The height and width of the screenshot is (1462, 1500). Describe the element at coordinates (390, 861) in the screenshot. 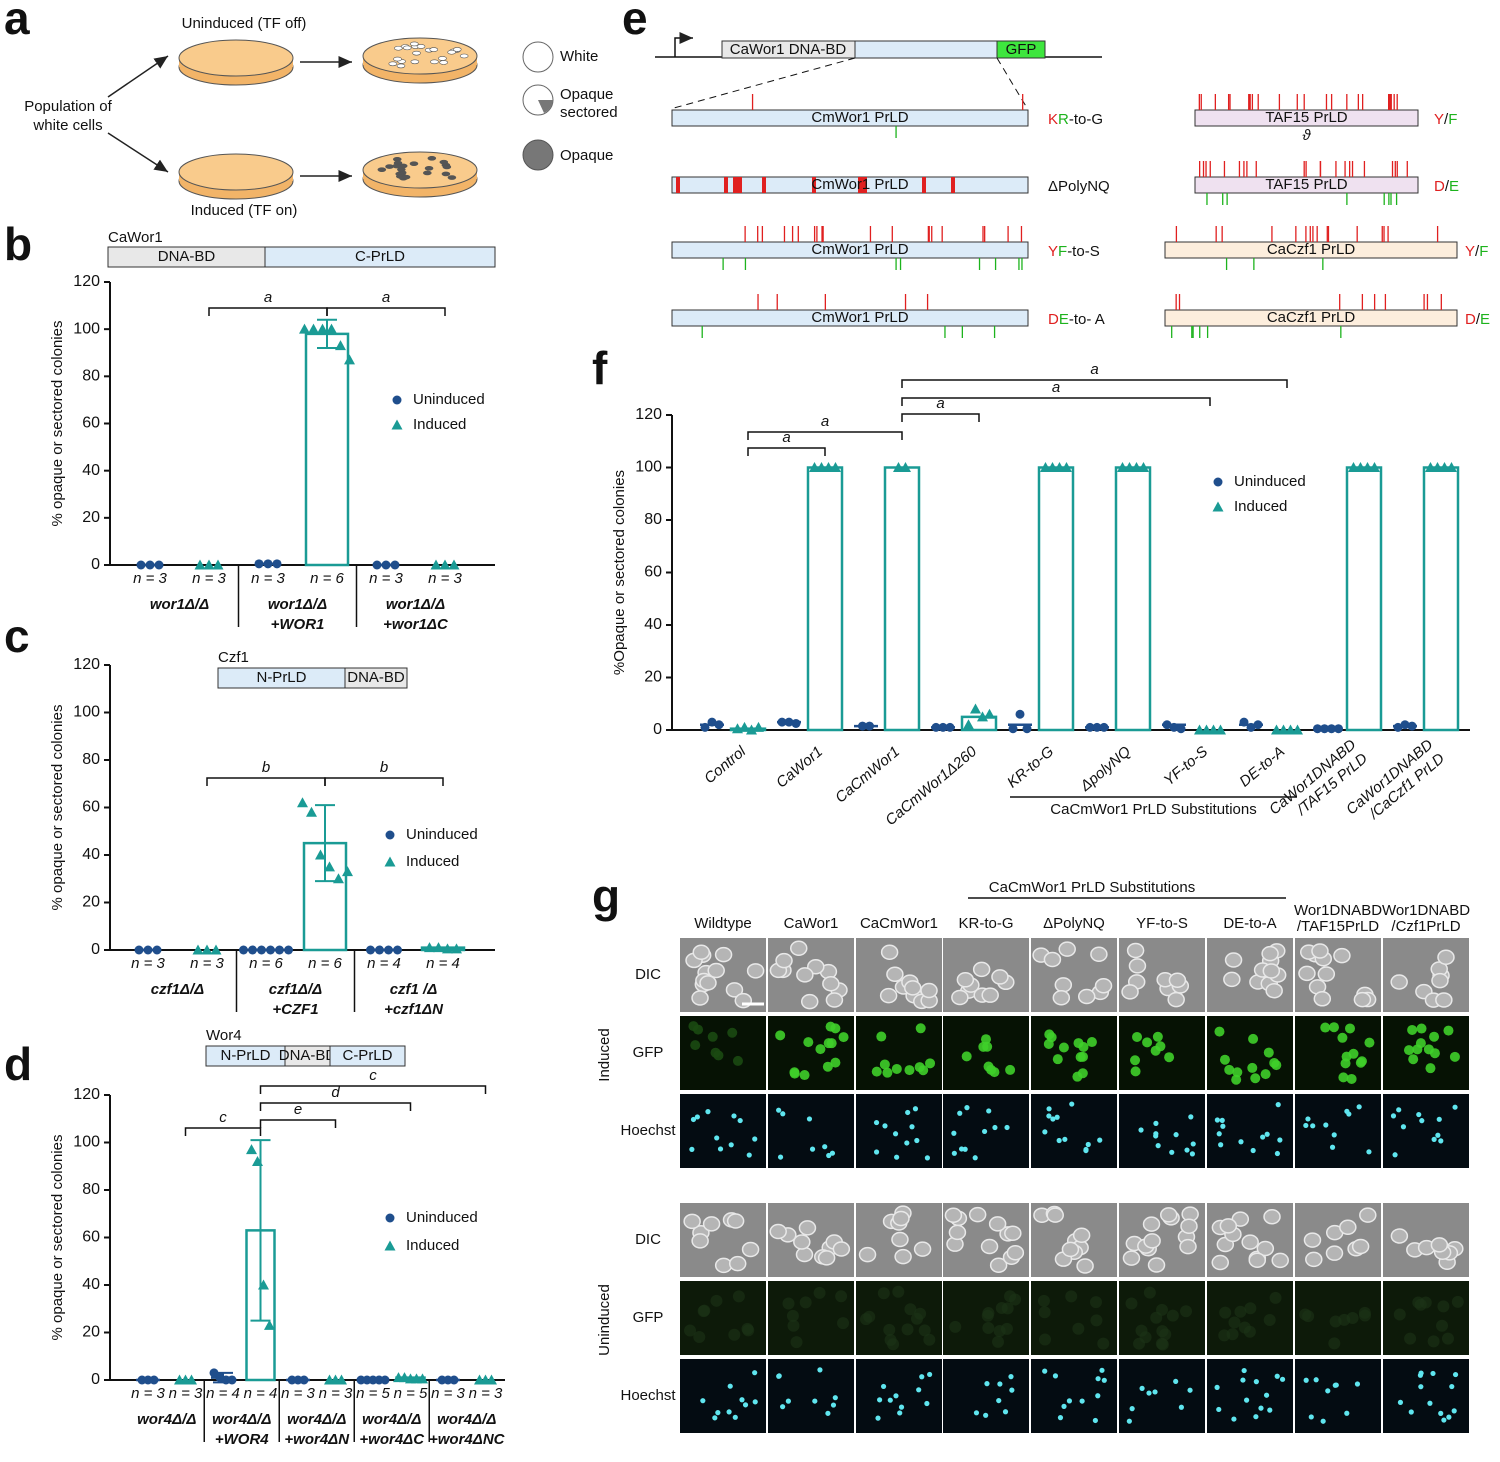

I see `legend-marker` at that location.